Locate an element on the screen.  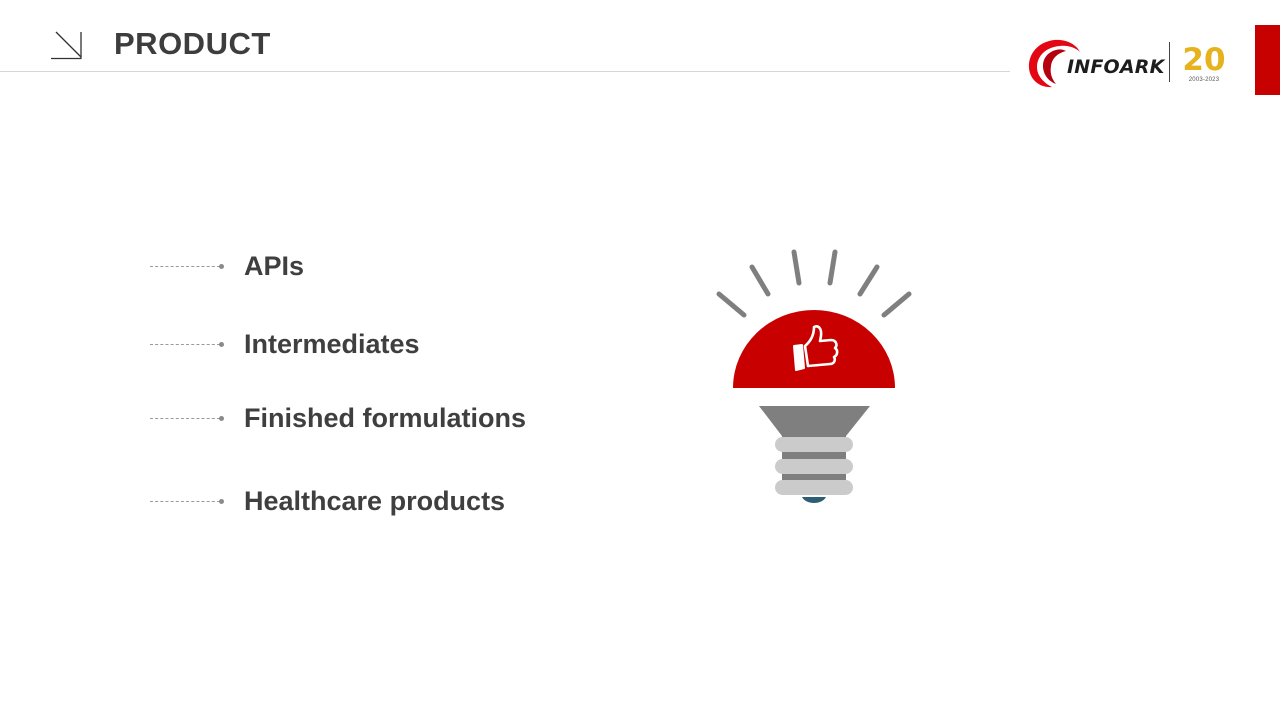
anniversary-emblem-icon: 20 is located at coordinates (1203, 60).